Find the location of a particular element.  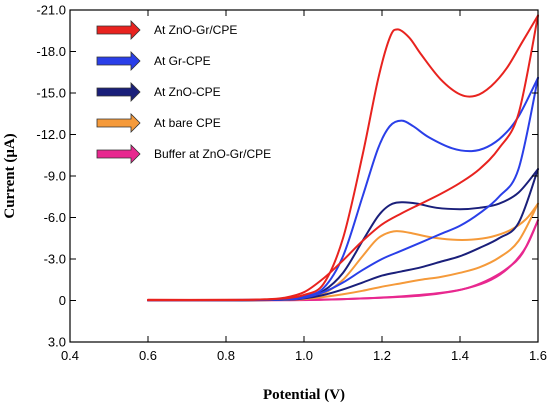

legend-item-at-bare-cpe: At bare CPE is located at coordinates (158, 123).